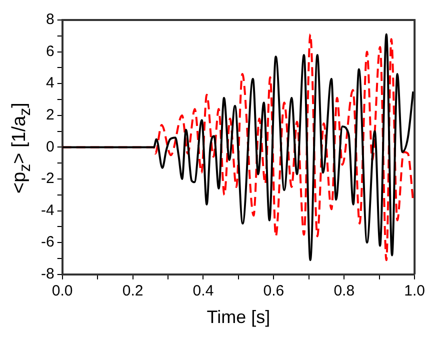 This screenshot has height=341, width=436. Describe the element at coordinates (47, 242) in the screenshot. I see `y-tick-label: -6` at that location.